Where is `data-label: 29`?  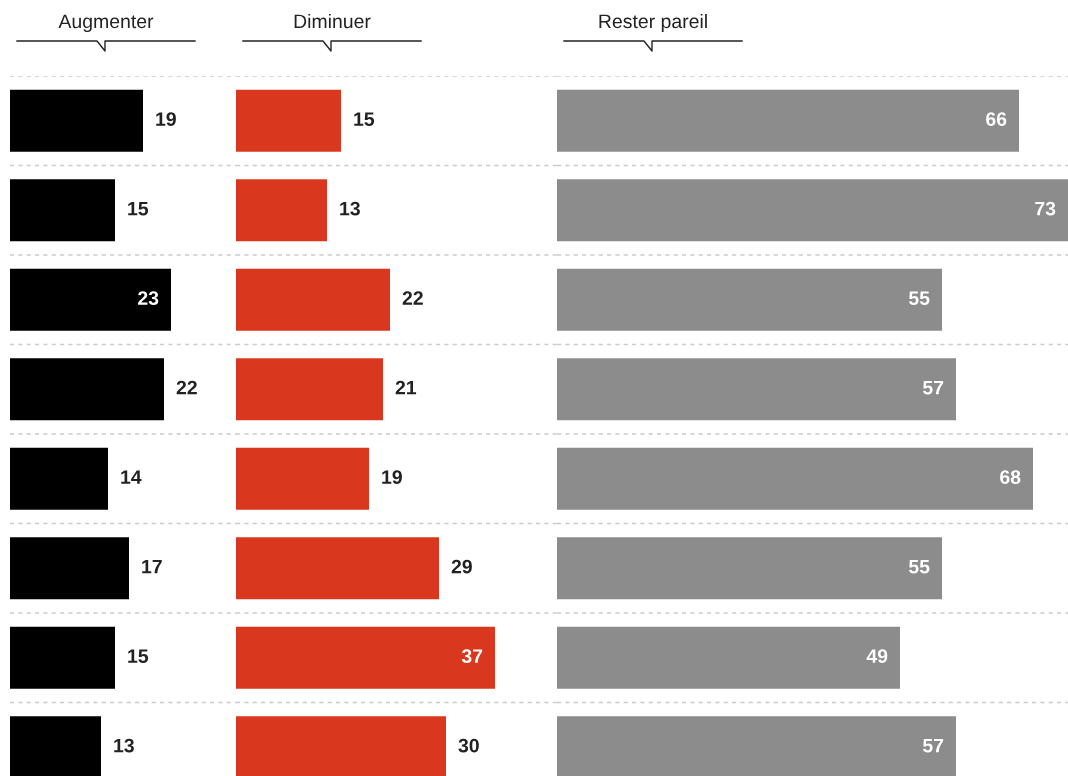 data-label: 29 is located at coordinates (461, 566).